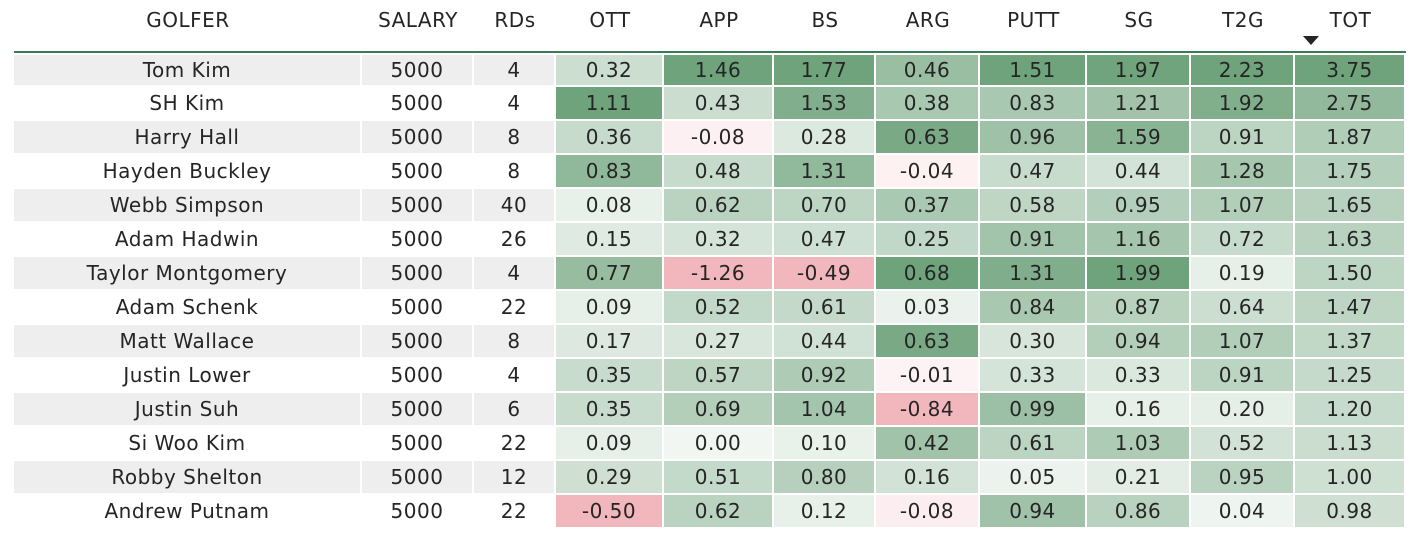  I want to click on column-header-golfer: GOLFER, so click(188, 26).